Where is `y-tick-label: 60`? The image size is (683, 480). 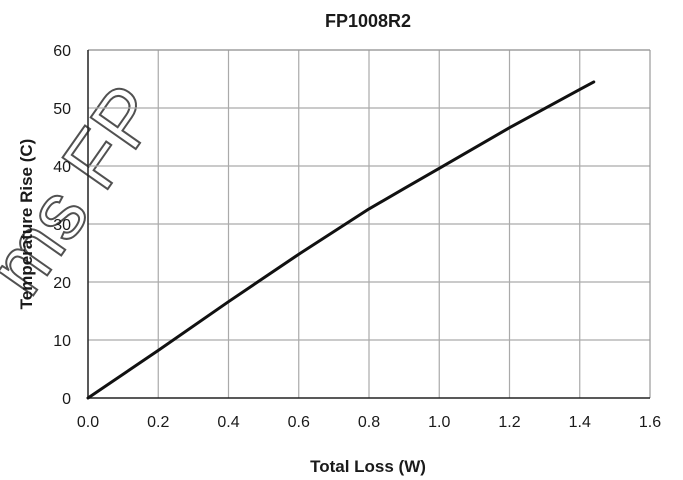 y-tick-label: 60 is located at coordinates (62, 51).